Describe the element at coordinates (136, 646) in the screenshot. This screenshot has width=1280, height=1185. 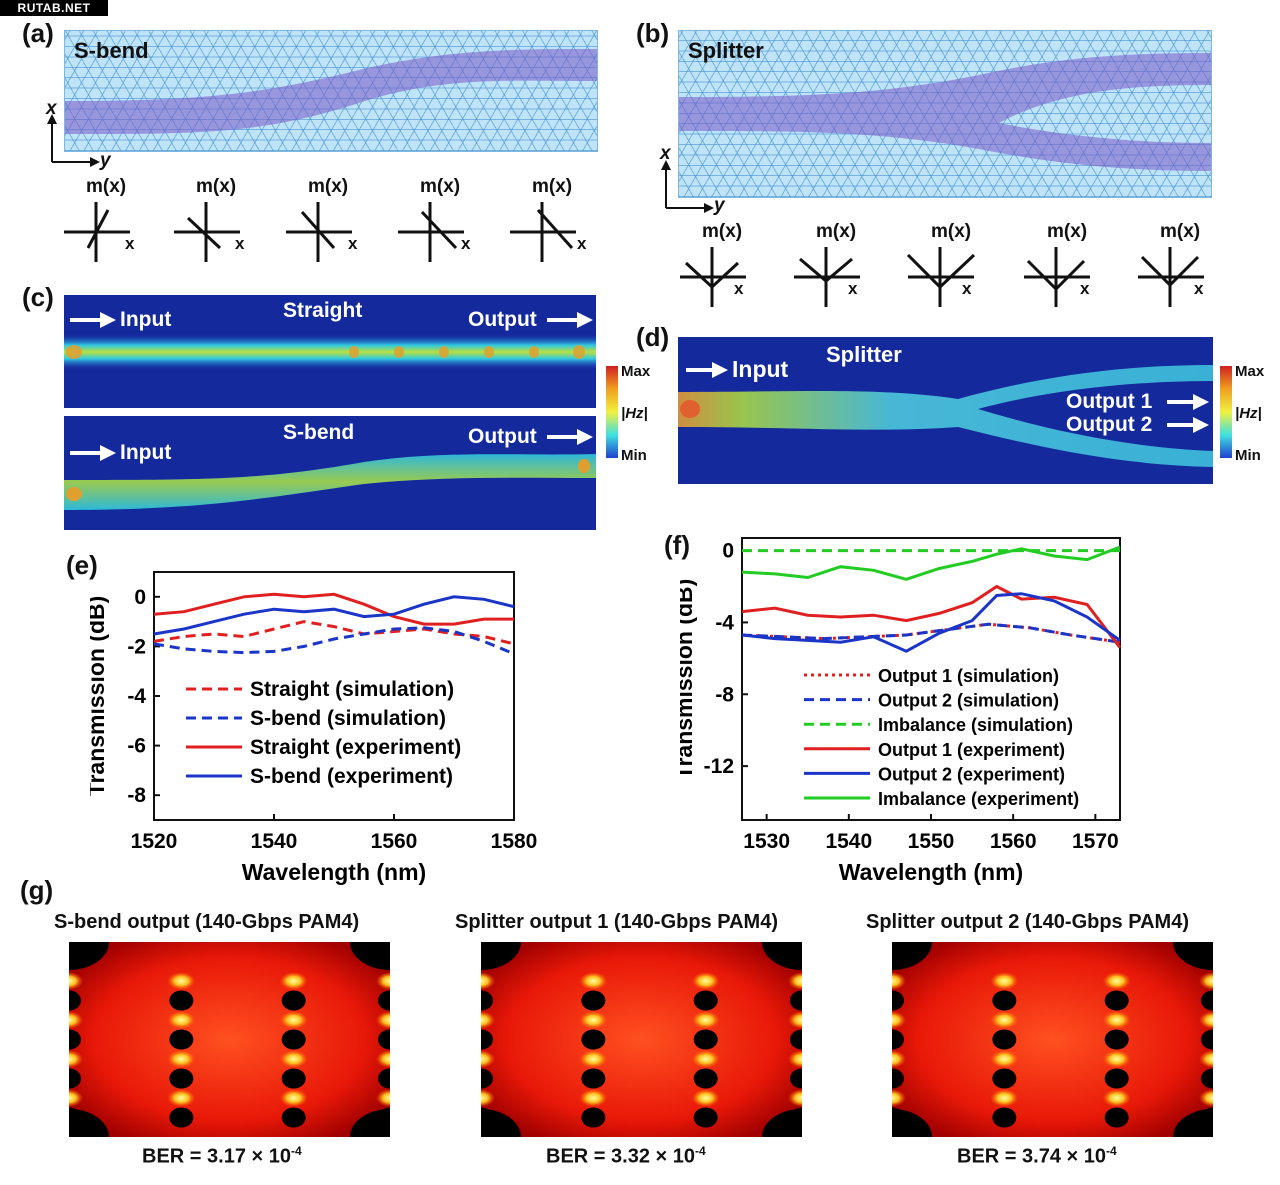
I see `y-tick-label: -2` at that location.